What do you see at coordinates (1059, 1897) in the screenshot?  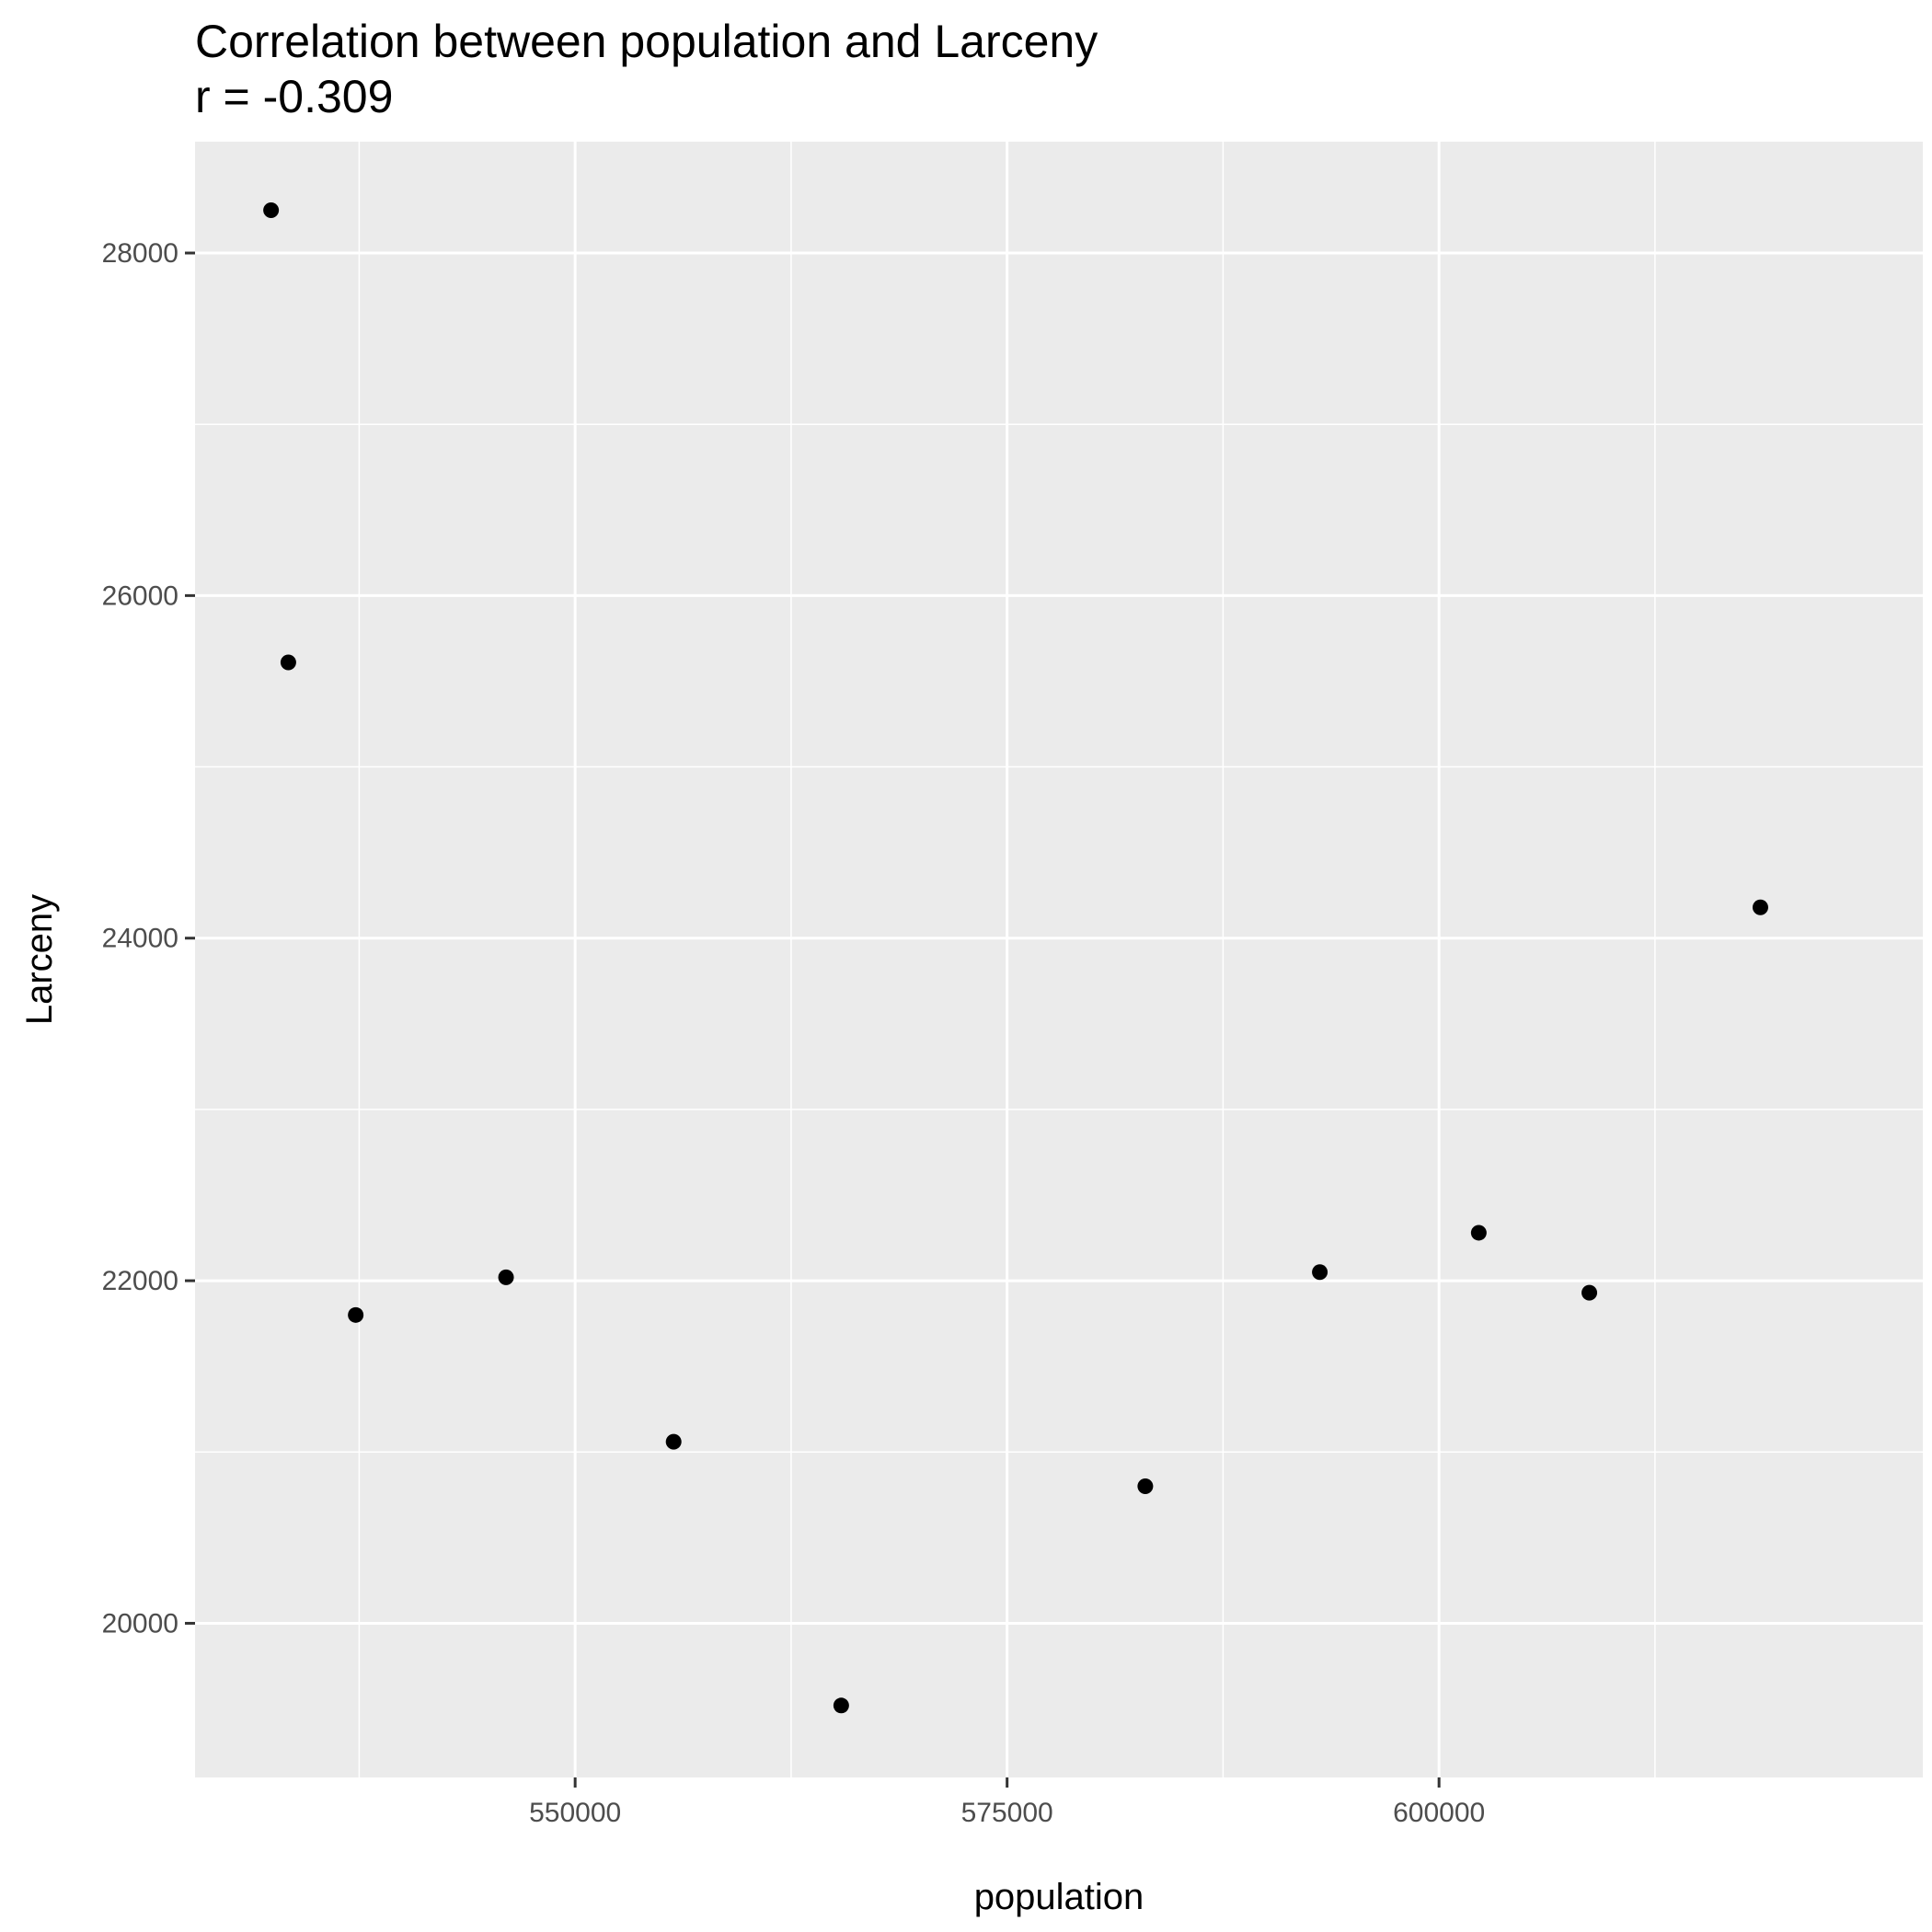 I see `x-axis-title: population` at bounding box center [1059, 1897].